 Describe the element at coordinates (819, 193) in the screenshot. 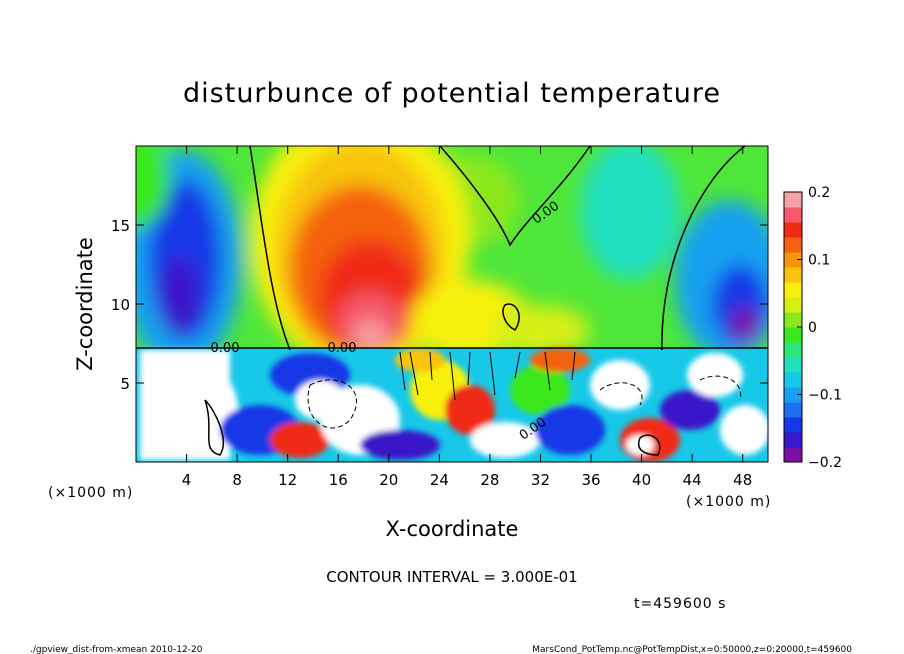

I see `colorbar-tick-label: 0.2` at that location.